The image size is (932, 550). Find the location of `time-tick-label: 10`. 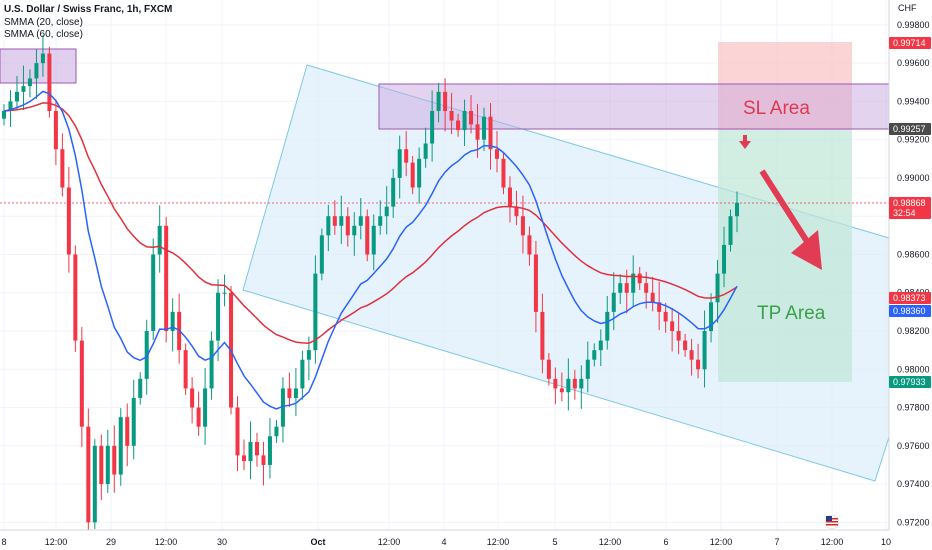

time-tick-label: 10 is located at coordinates (886, 542).